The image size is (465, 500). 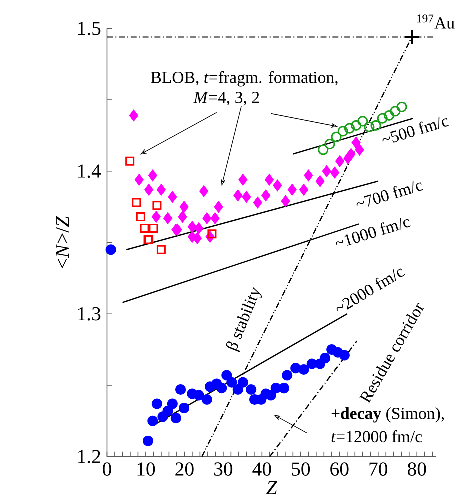 What do you see at coordinates (272, 487) in the screenshot?
I see `x-axis-title: Z` at bounding box center [272, 487].